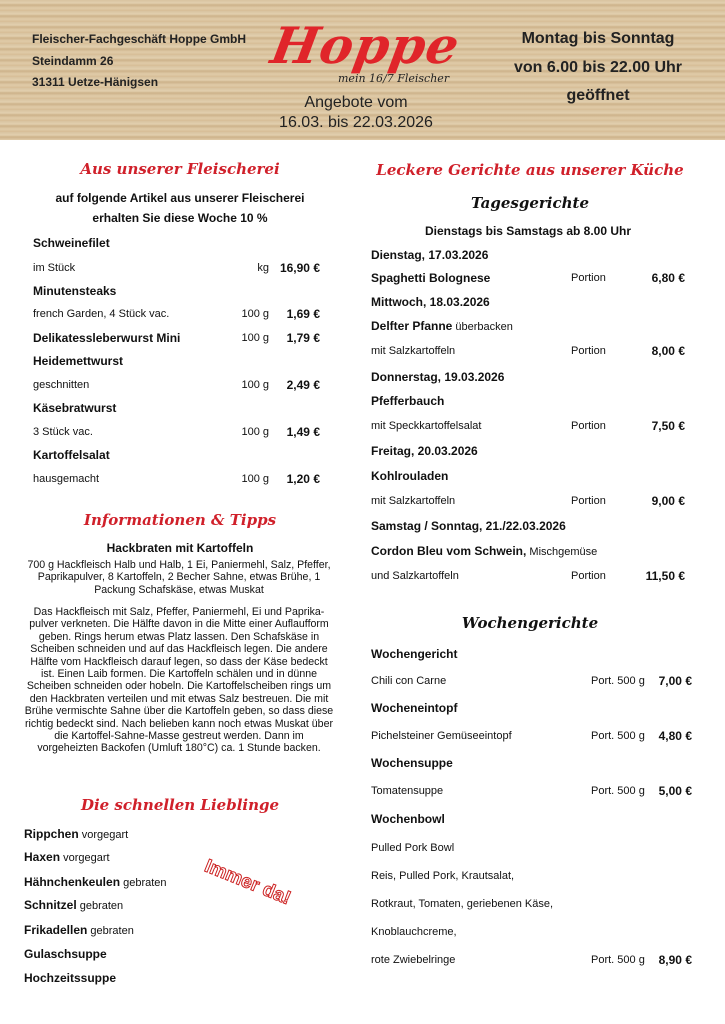 This screenshot has width=725, height=1024. Describe the element at coordinates (598, 67) in the screenshot. I see `opening-hours: von 6.00 bis 22.00 Uhr` at that location.